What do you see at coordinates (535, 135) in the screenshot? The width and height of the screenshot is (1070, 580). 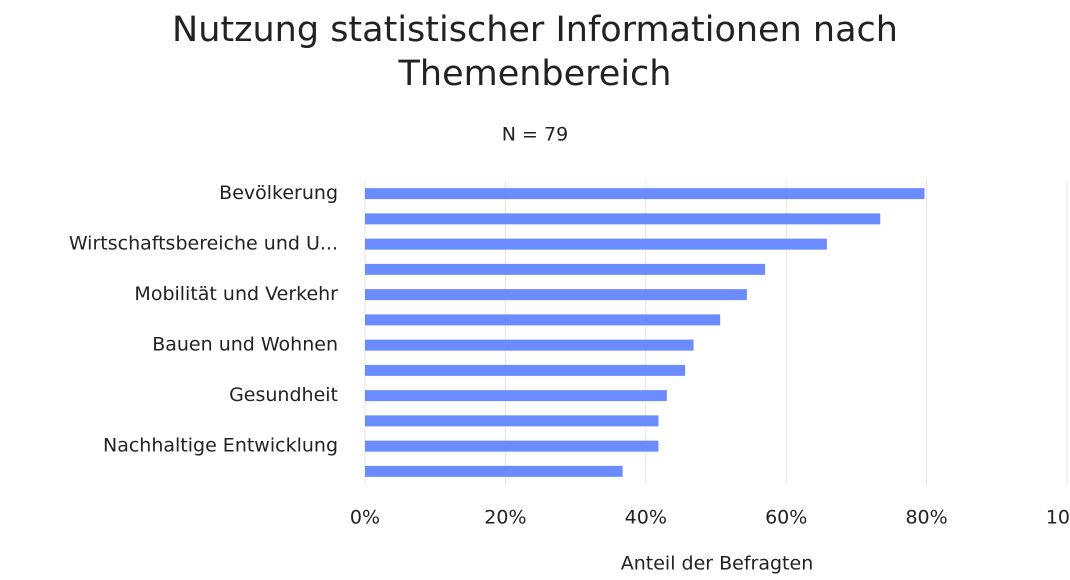 I see `chart-subtitle: N = 79` at bounding box center [535, 135].